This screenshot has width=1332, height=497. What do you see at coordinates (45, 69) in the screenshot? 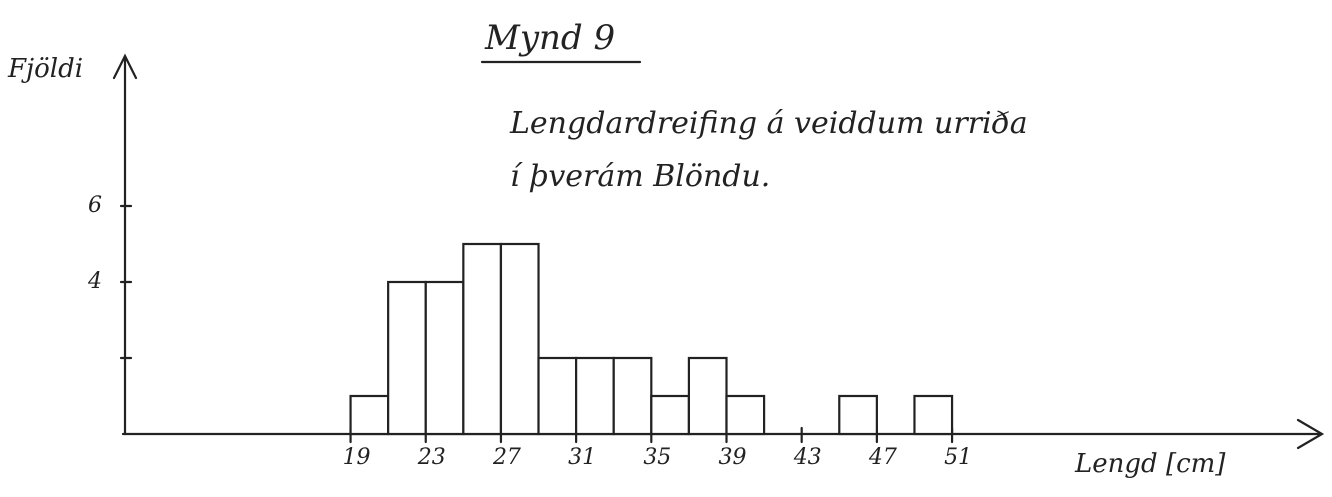
I see `y-axis-label: Fjöldi` at bounding box center [45, 69].